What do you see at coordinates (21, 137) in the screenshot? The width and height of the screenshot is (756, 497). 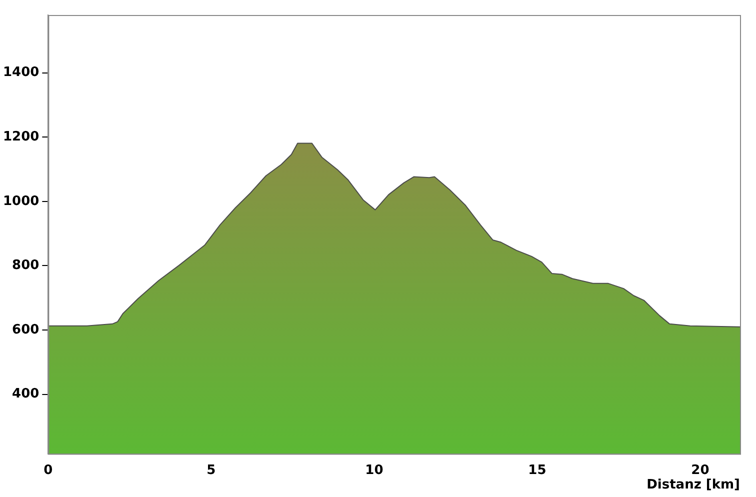 I see `y-tick-label: 1200` at bounding box center [21, 137].